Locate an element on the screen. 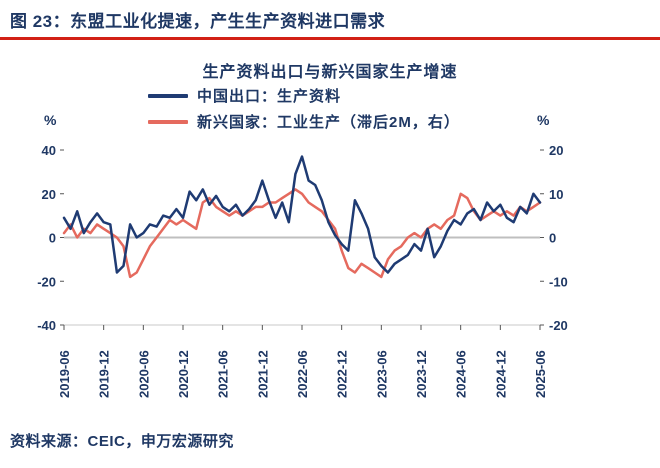  legend-item-em-production: 新兴国家：工业生产（滞后2M，右） is located at coordinates (304, 121).